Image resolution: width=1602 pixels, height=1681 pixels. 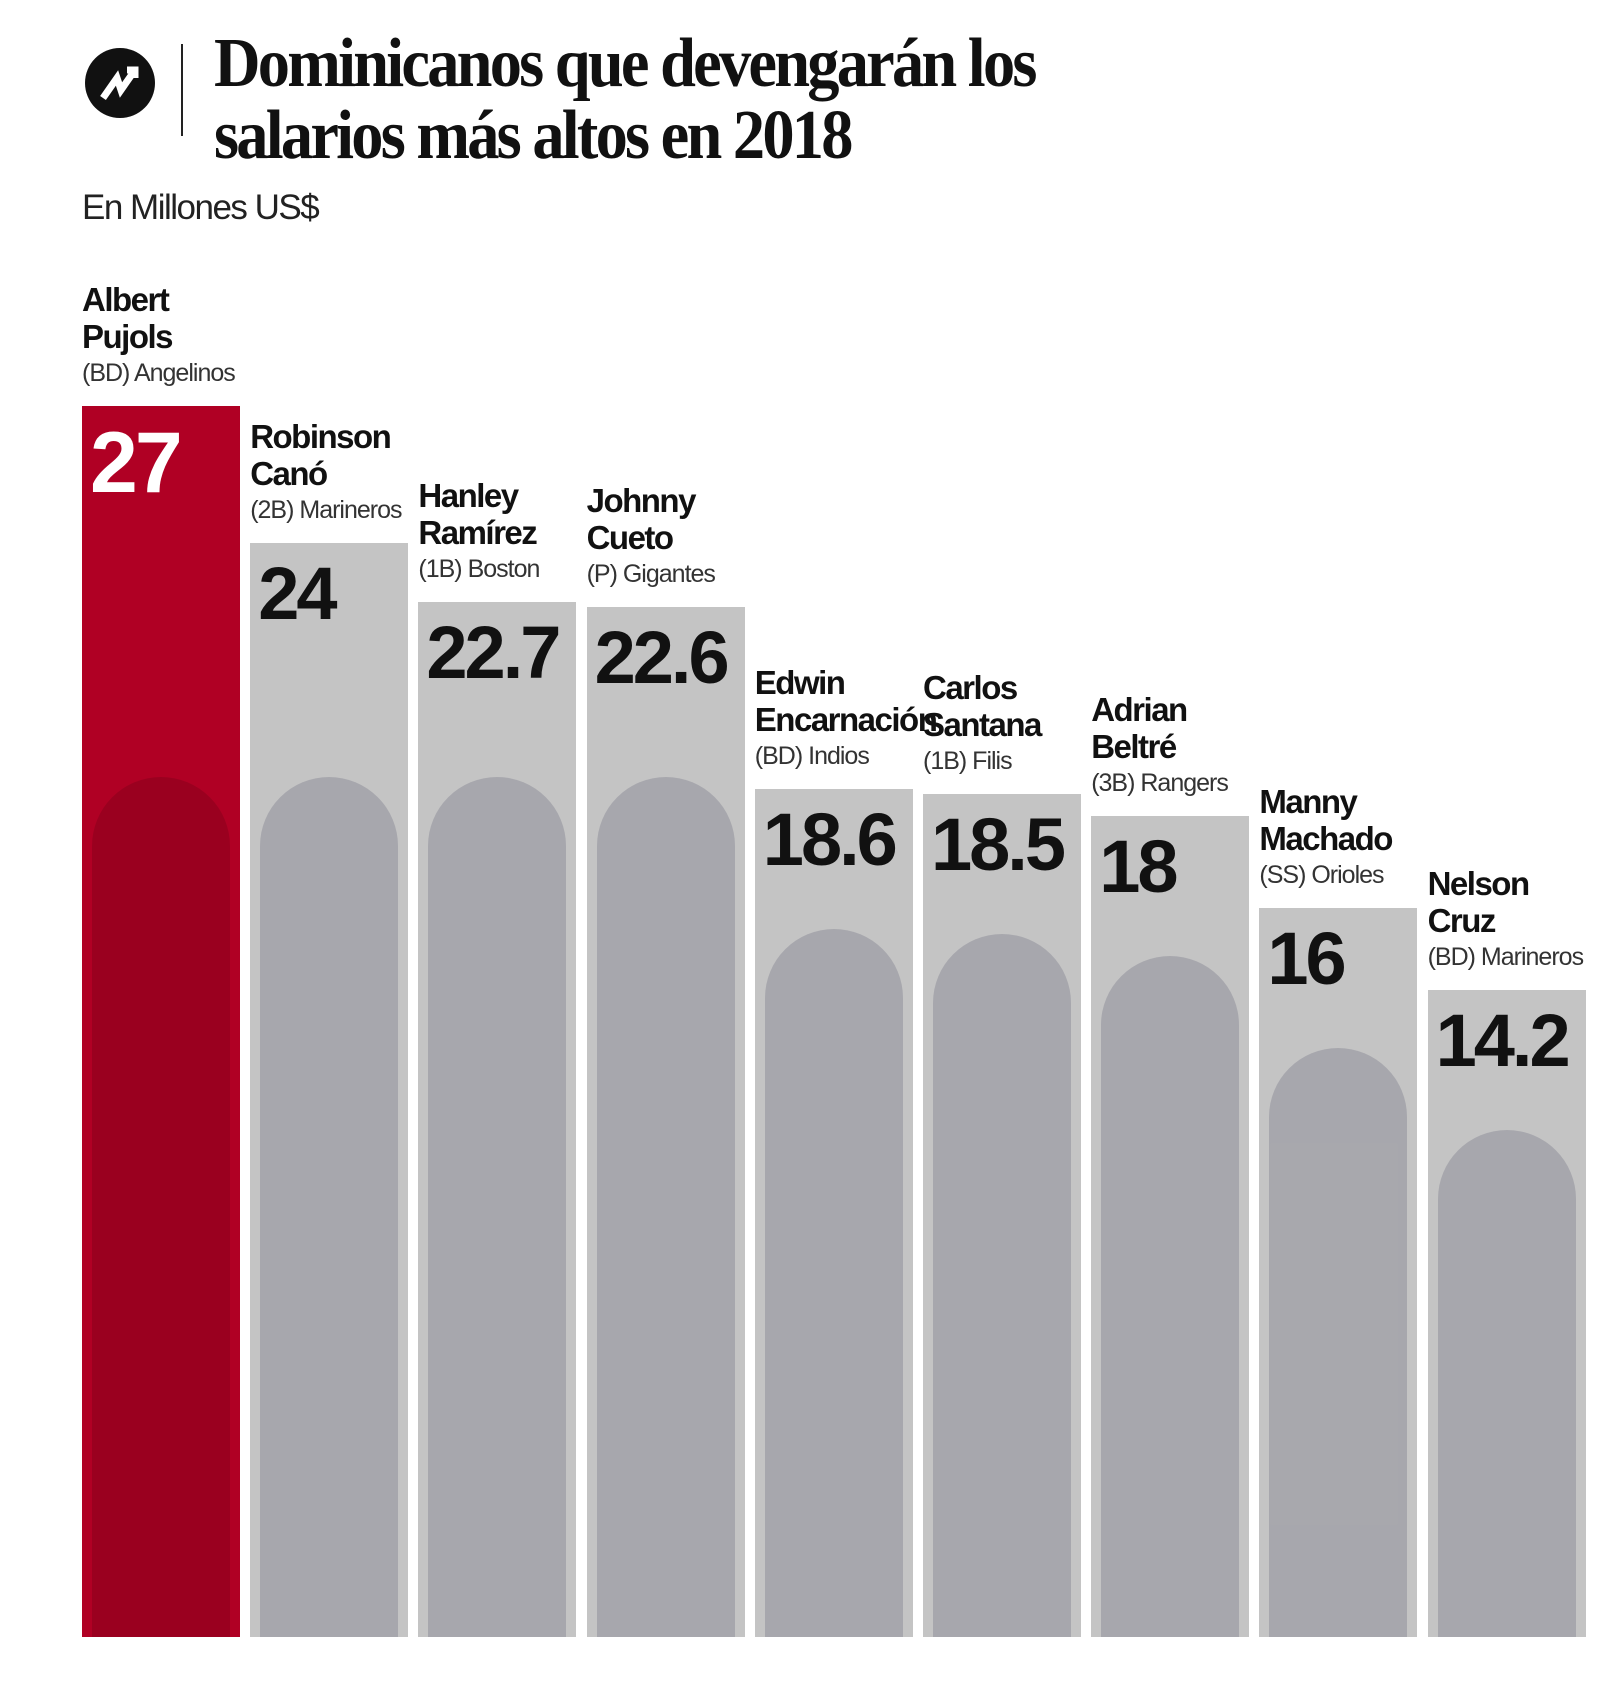 What do you see at coordinates (630, 537) in the screenshot?
I see `player-name-last: Cueto` at bounding box center [630, 537].